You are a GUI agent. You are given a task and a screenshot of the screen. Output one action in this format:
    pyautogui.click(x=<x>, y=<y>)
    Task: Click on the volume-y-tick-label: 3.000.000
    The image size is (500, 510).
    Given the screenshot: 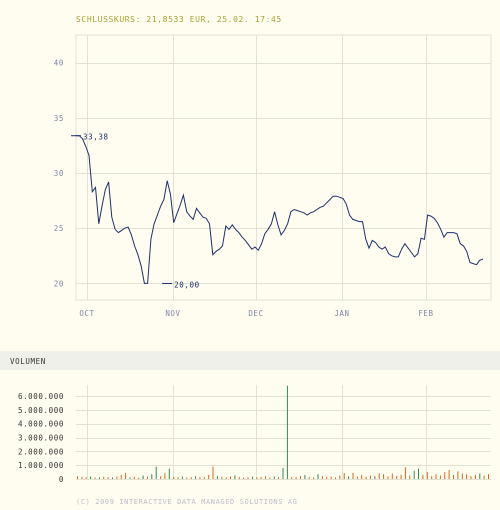 What is the action you would take?
    pyautogui.click(x=41, y=438)
    